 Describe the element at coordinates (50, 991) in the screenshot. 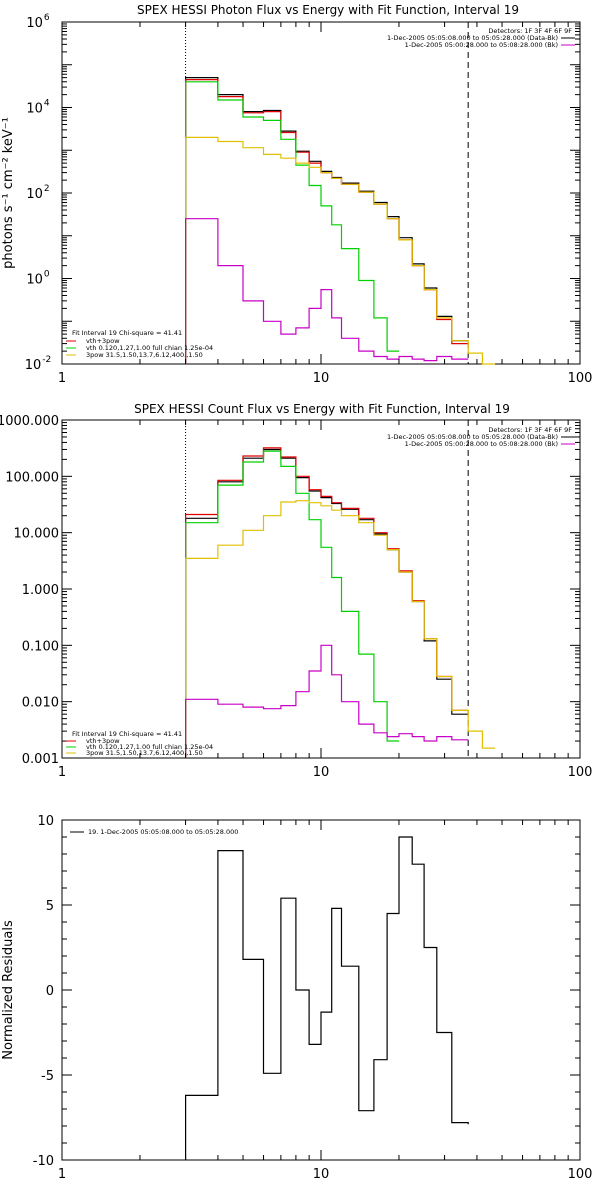

I see `residual-ytick-label: 0` at that location.